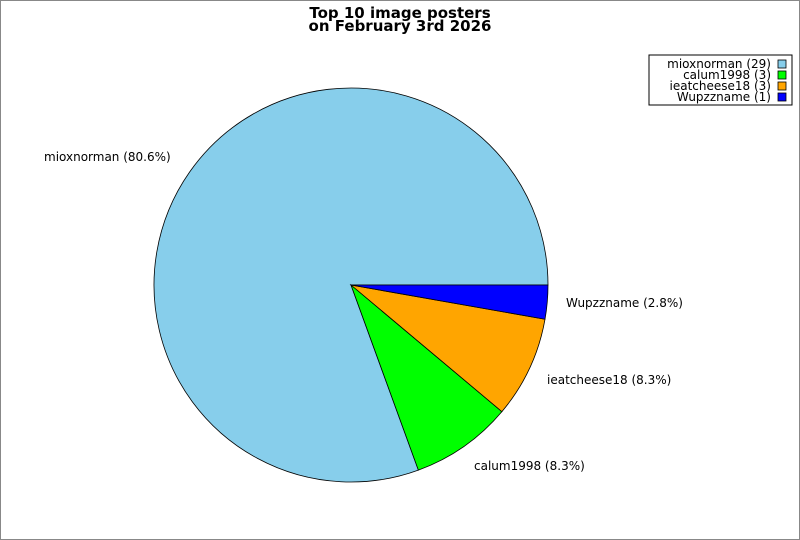 Image resolution: width=800 pixels, height=540 pixels. What do you see at coordinates (720, 86) in the screenshot?
I see `legend-label-ieatcheese18: ieatcheese18 (3)` at bounding box center [720, 86].